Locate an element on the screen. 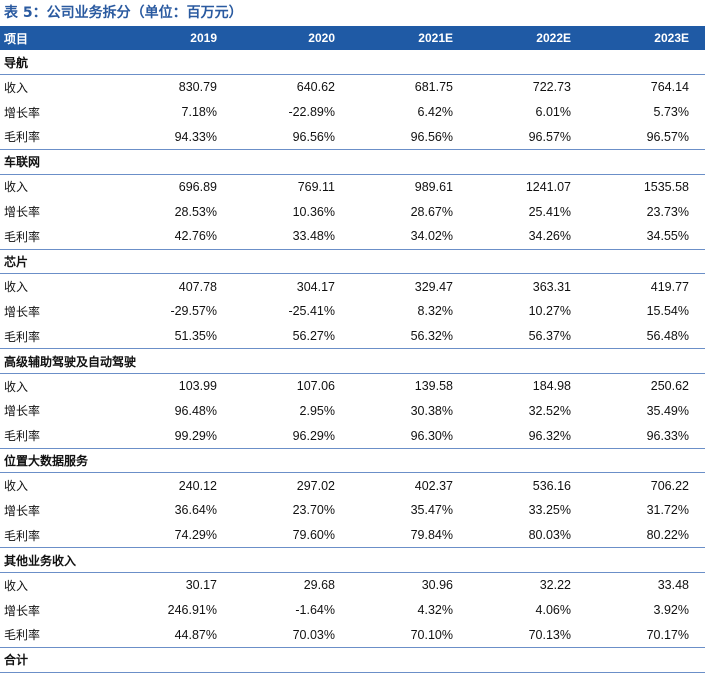  value-cell: 35.47% is located at coordinates (431, 510).